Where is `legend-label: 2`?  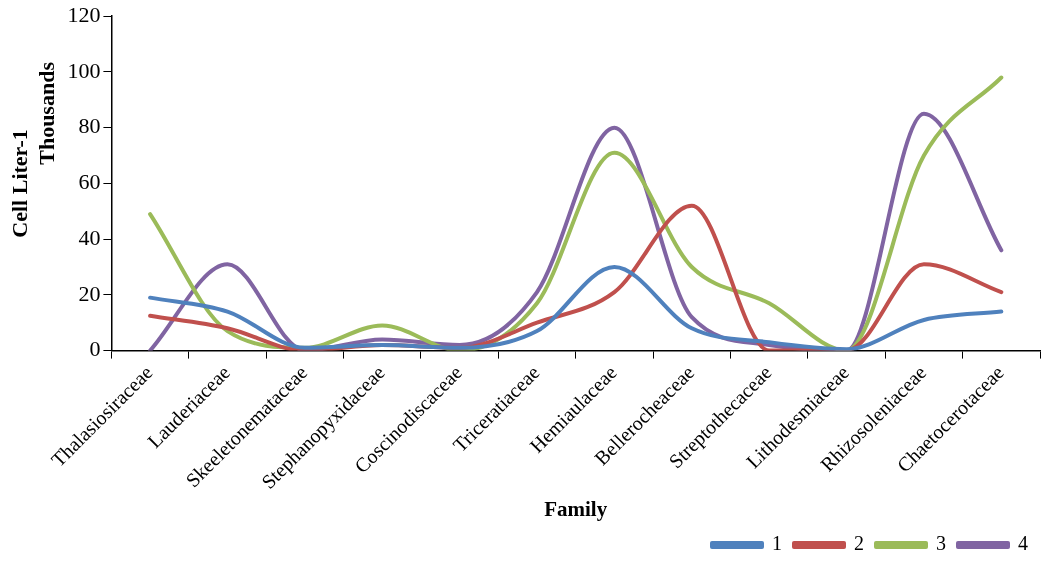
legend-label: 2 is located at coordinates (859, 543).